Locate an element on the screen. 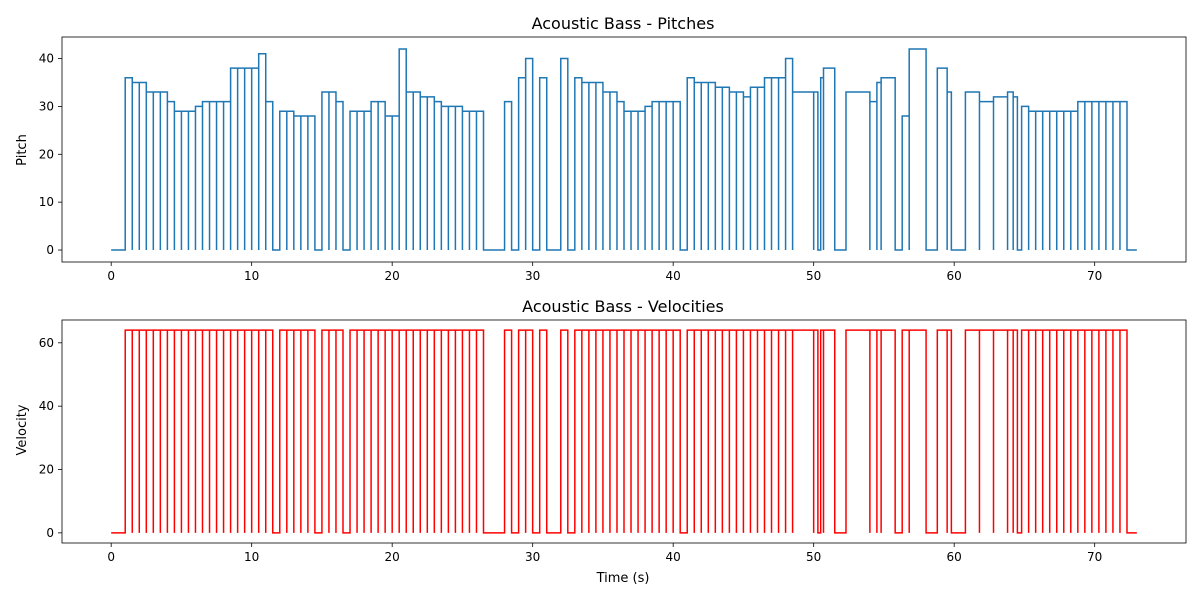 This screenshot has height=600, width=1200. pitch-x-tick-label: 20 is located at coordinates (392, 276).